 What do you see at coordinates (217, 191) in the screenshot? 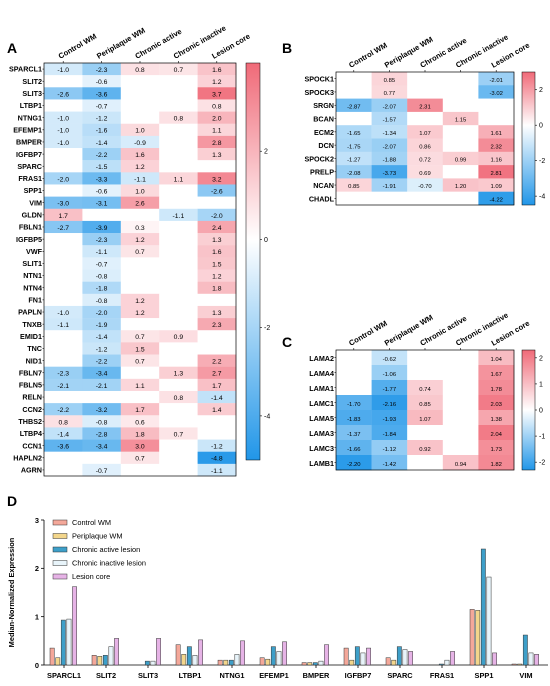
I see `cell-value: -2.6` at bounding box center [217, 191].